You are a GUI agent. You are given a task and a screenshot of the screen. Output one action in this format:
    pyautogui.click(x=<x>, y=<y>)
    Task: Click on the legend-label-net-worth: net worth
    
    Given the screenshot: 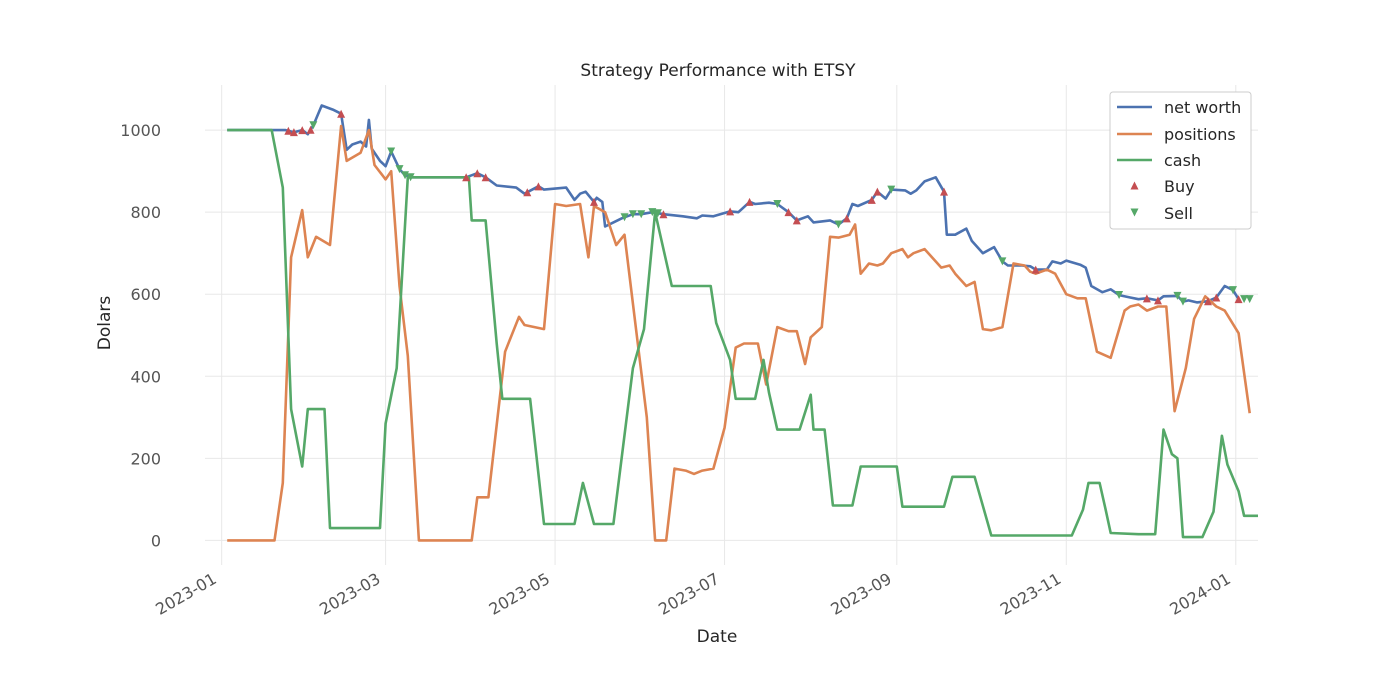 What is the action you would take?
    pyautogui.click(x=1202, y=107)
    